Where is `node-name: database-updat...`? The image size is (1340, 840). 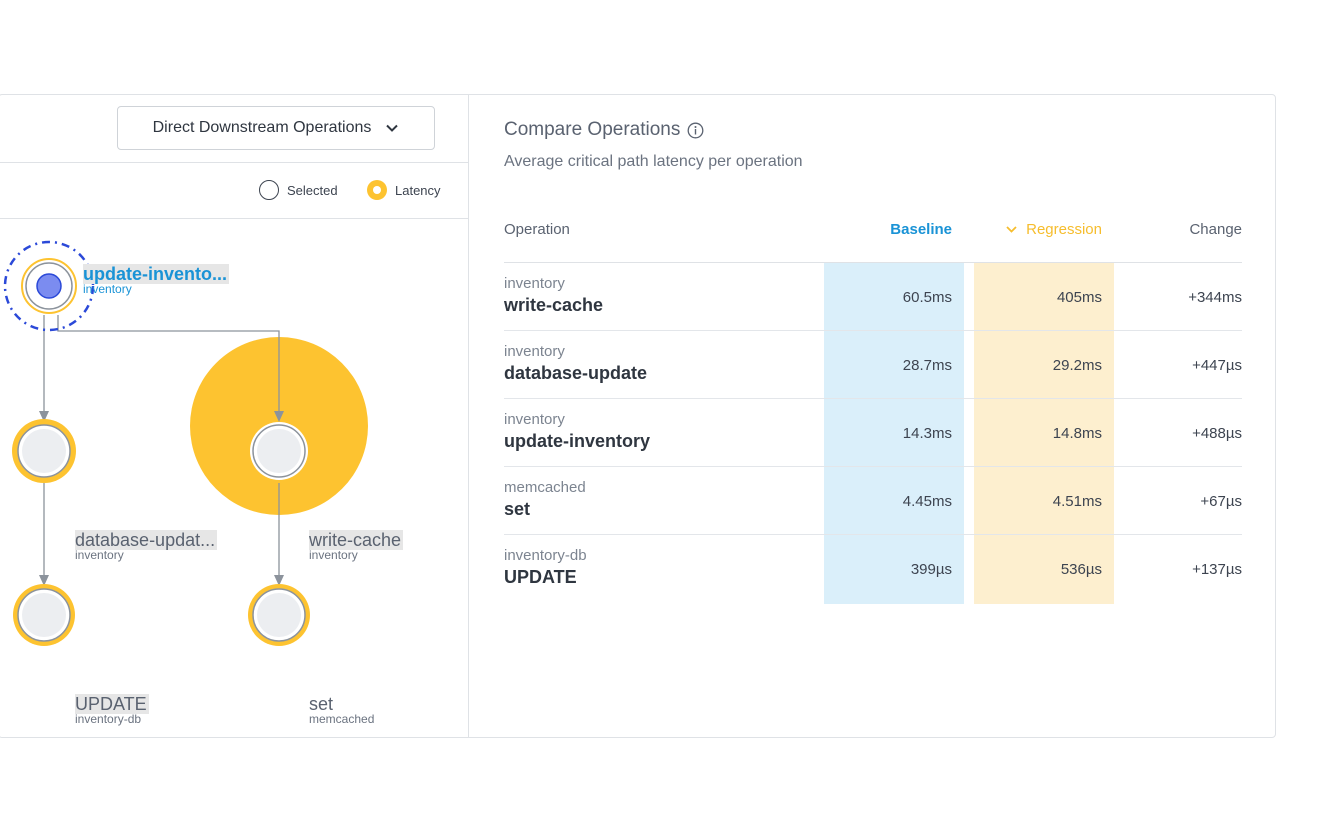
node-name: database-updat... is located at coordinates (146, 540).